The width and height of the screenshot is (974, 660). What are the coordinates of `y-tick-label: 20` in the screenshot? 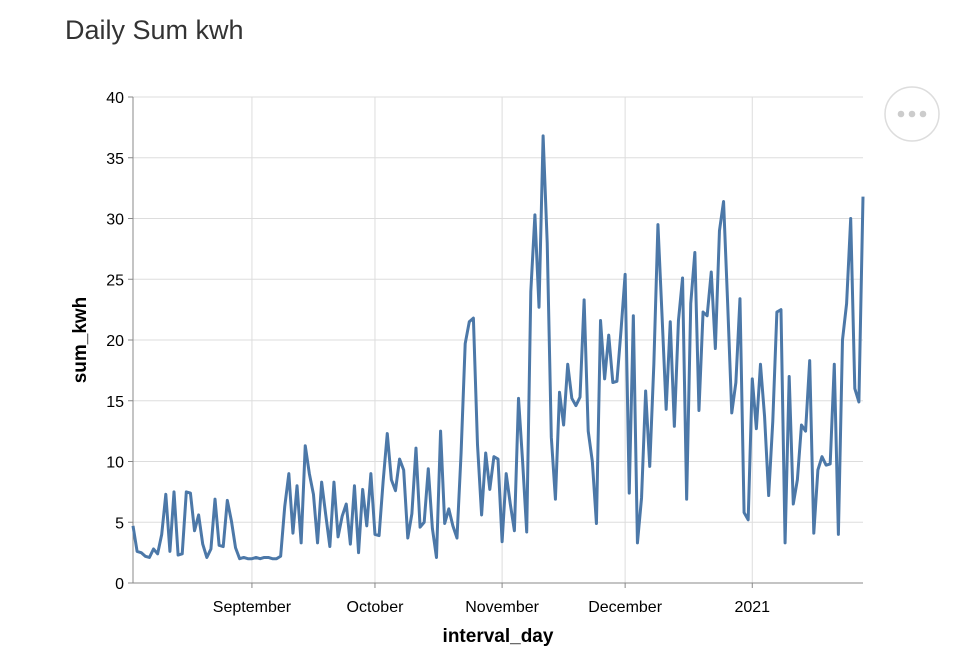 It's located at (115, 341).